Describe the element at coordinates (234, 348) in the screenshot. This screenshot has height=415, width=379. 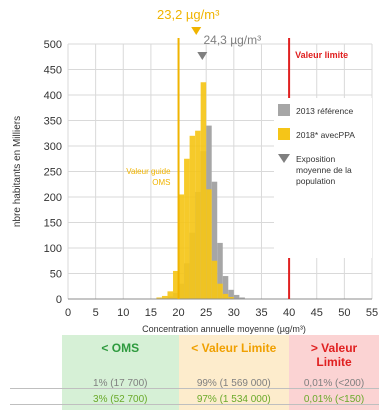
I see `zone-label: < Valeur Limite` at that location.